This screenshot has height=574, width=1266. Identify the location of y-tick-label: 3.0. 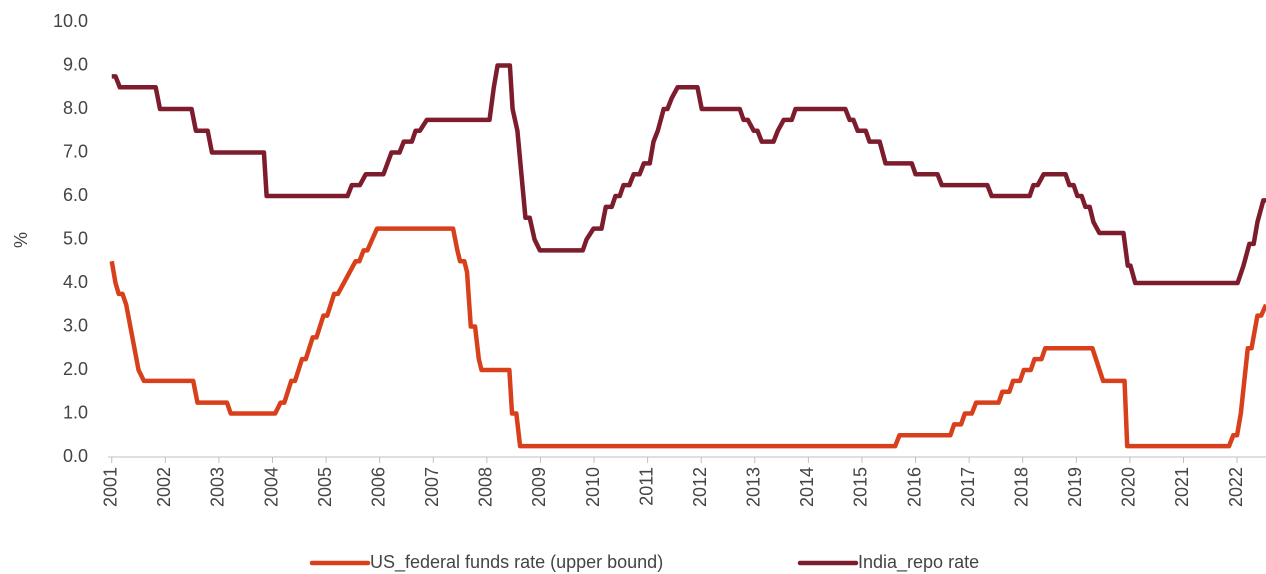
(75, 325).